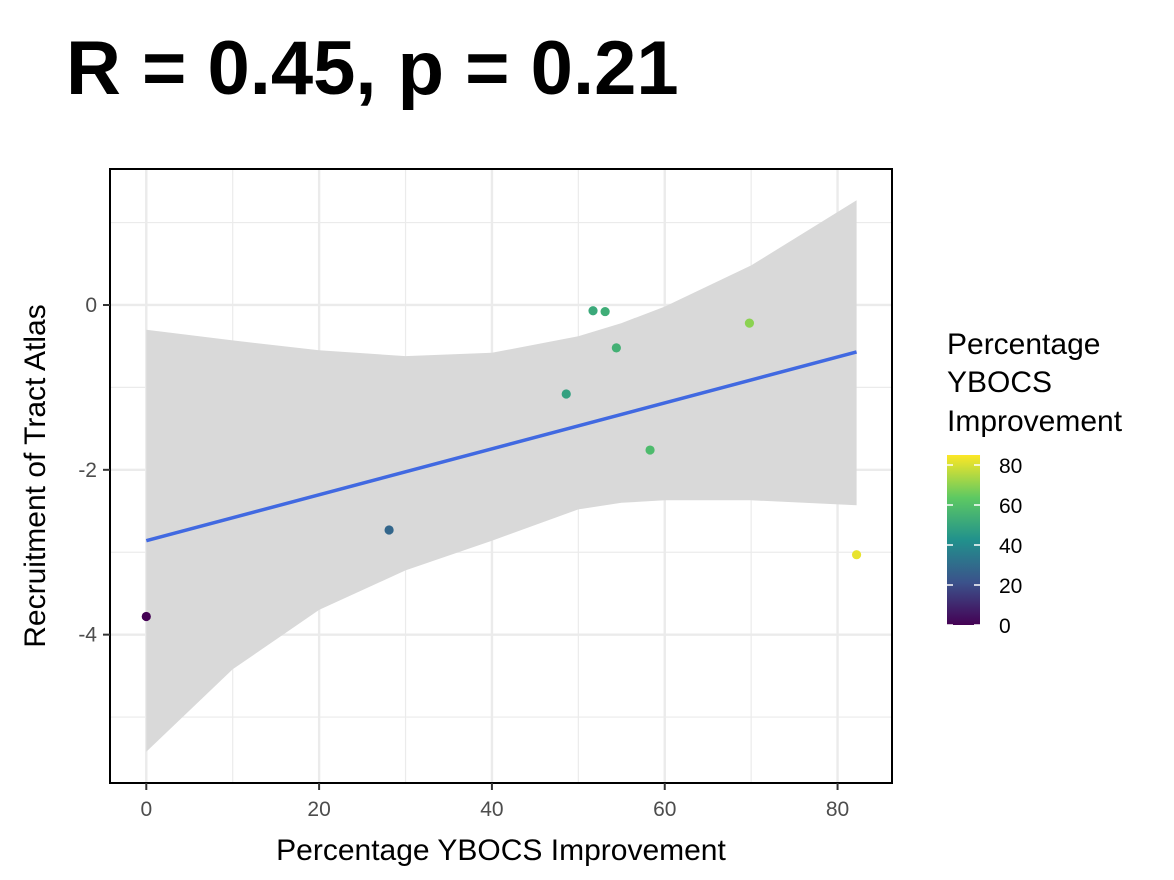 Image resolution: width=1174 pixels, height=880 pixels. What do you see at coordinates (1010, 546) in the screenshot?
I see `legend-tick-label: 40` at bounding box center [1010, 546].